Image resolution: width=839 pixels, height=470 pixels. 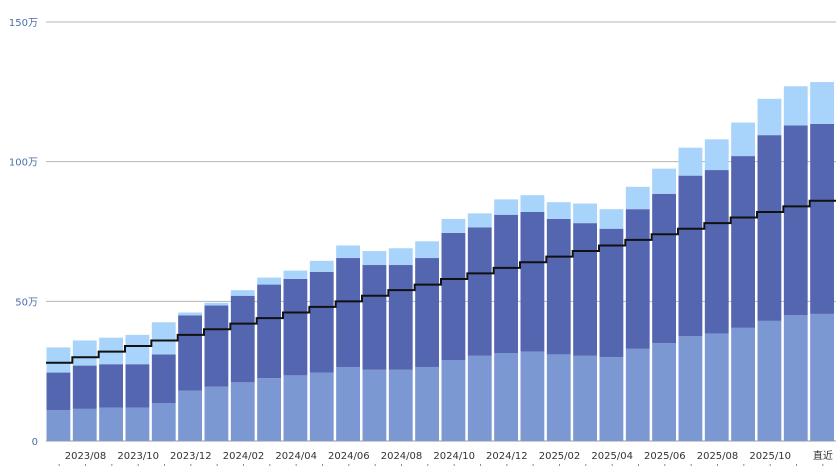 I want to click on x-tick-label: 2024/06, so click(x=349, y=456).